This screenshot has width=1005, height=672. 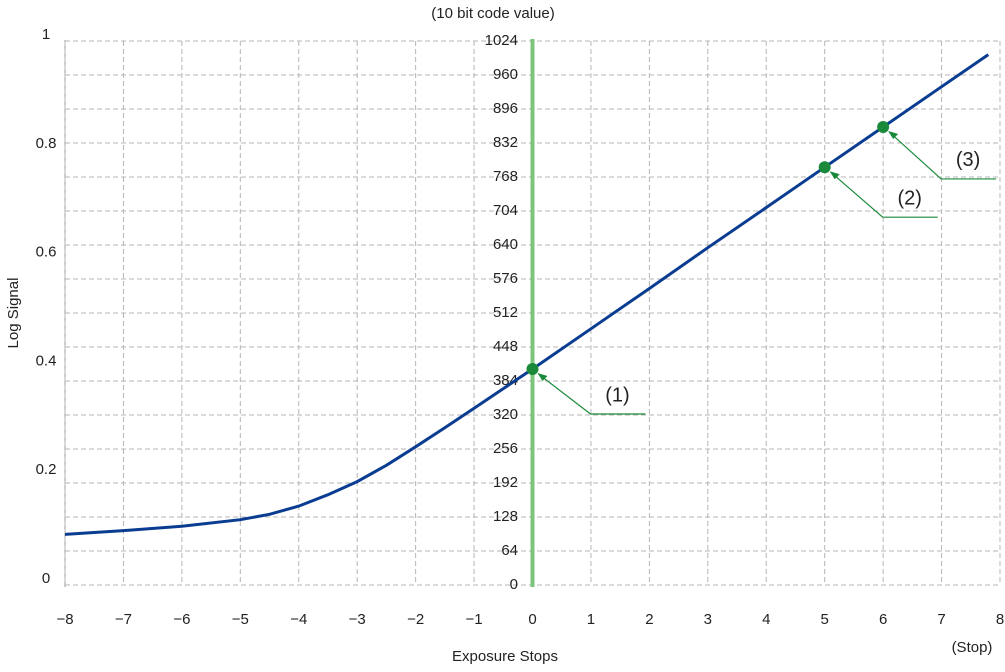 I want to click on y2-tick-label: 960, so click(x=505, y=74).